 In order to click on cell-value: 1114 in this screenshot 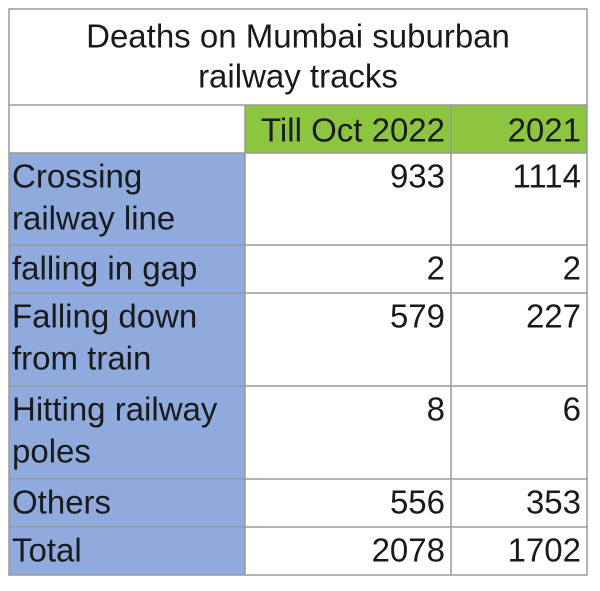, I will do `click(546, 175)`.